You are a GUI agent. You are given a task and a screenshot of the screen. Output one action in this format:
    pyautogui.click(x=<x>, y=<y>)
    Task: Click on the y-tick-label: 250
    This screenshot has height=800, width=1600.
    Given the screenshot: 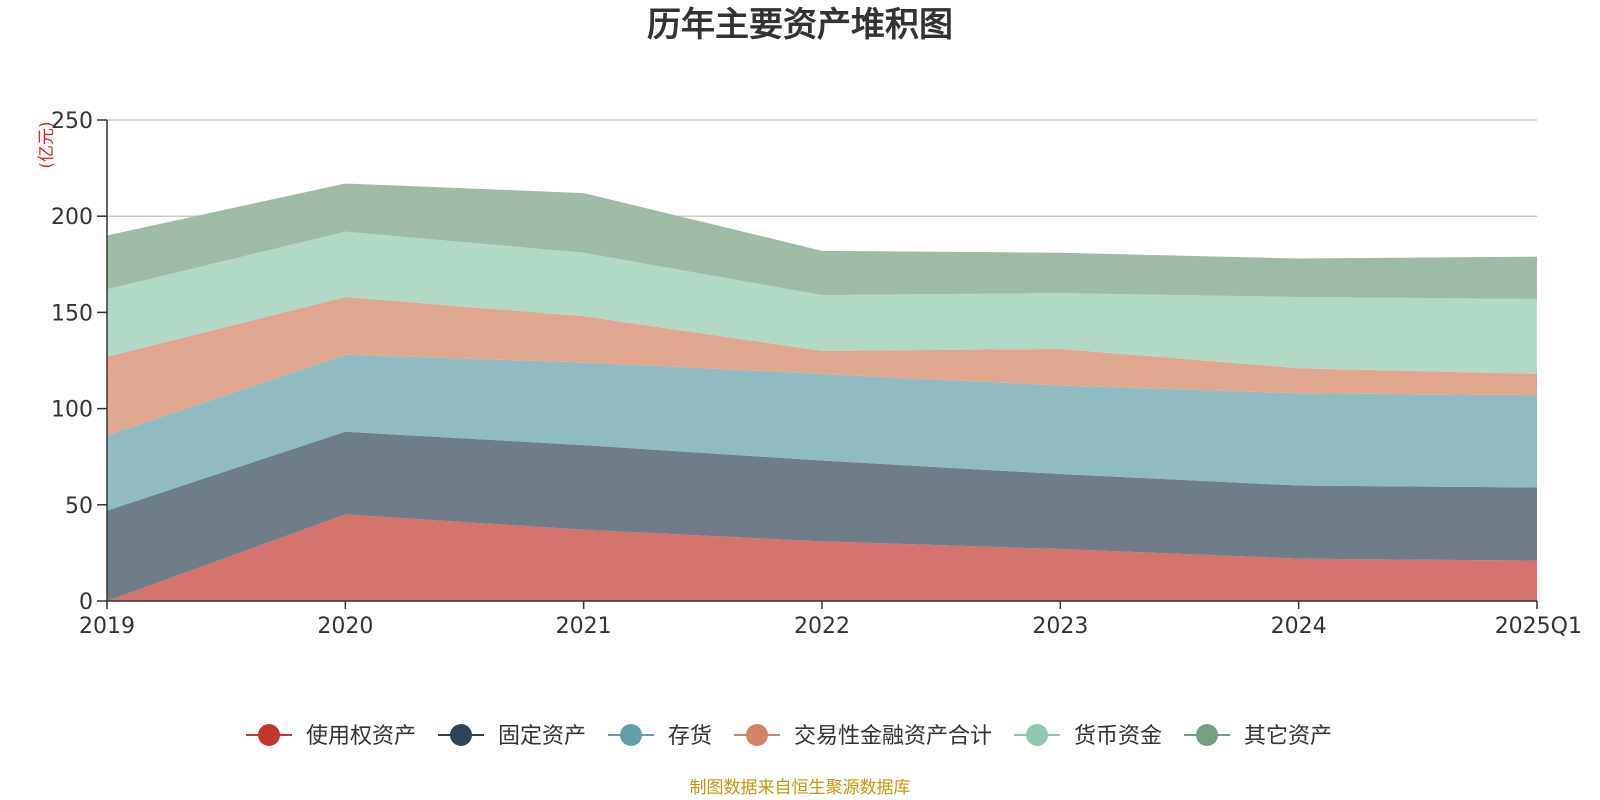 What is the action you would take?
    pyautogui.click(x=72, y=121)
    